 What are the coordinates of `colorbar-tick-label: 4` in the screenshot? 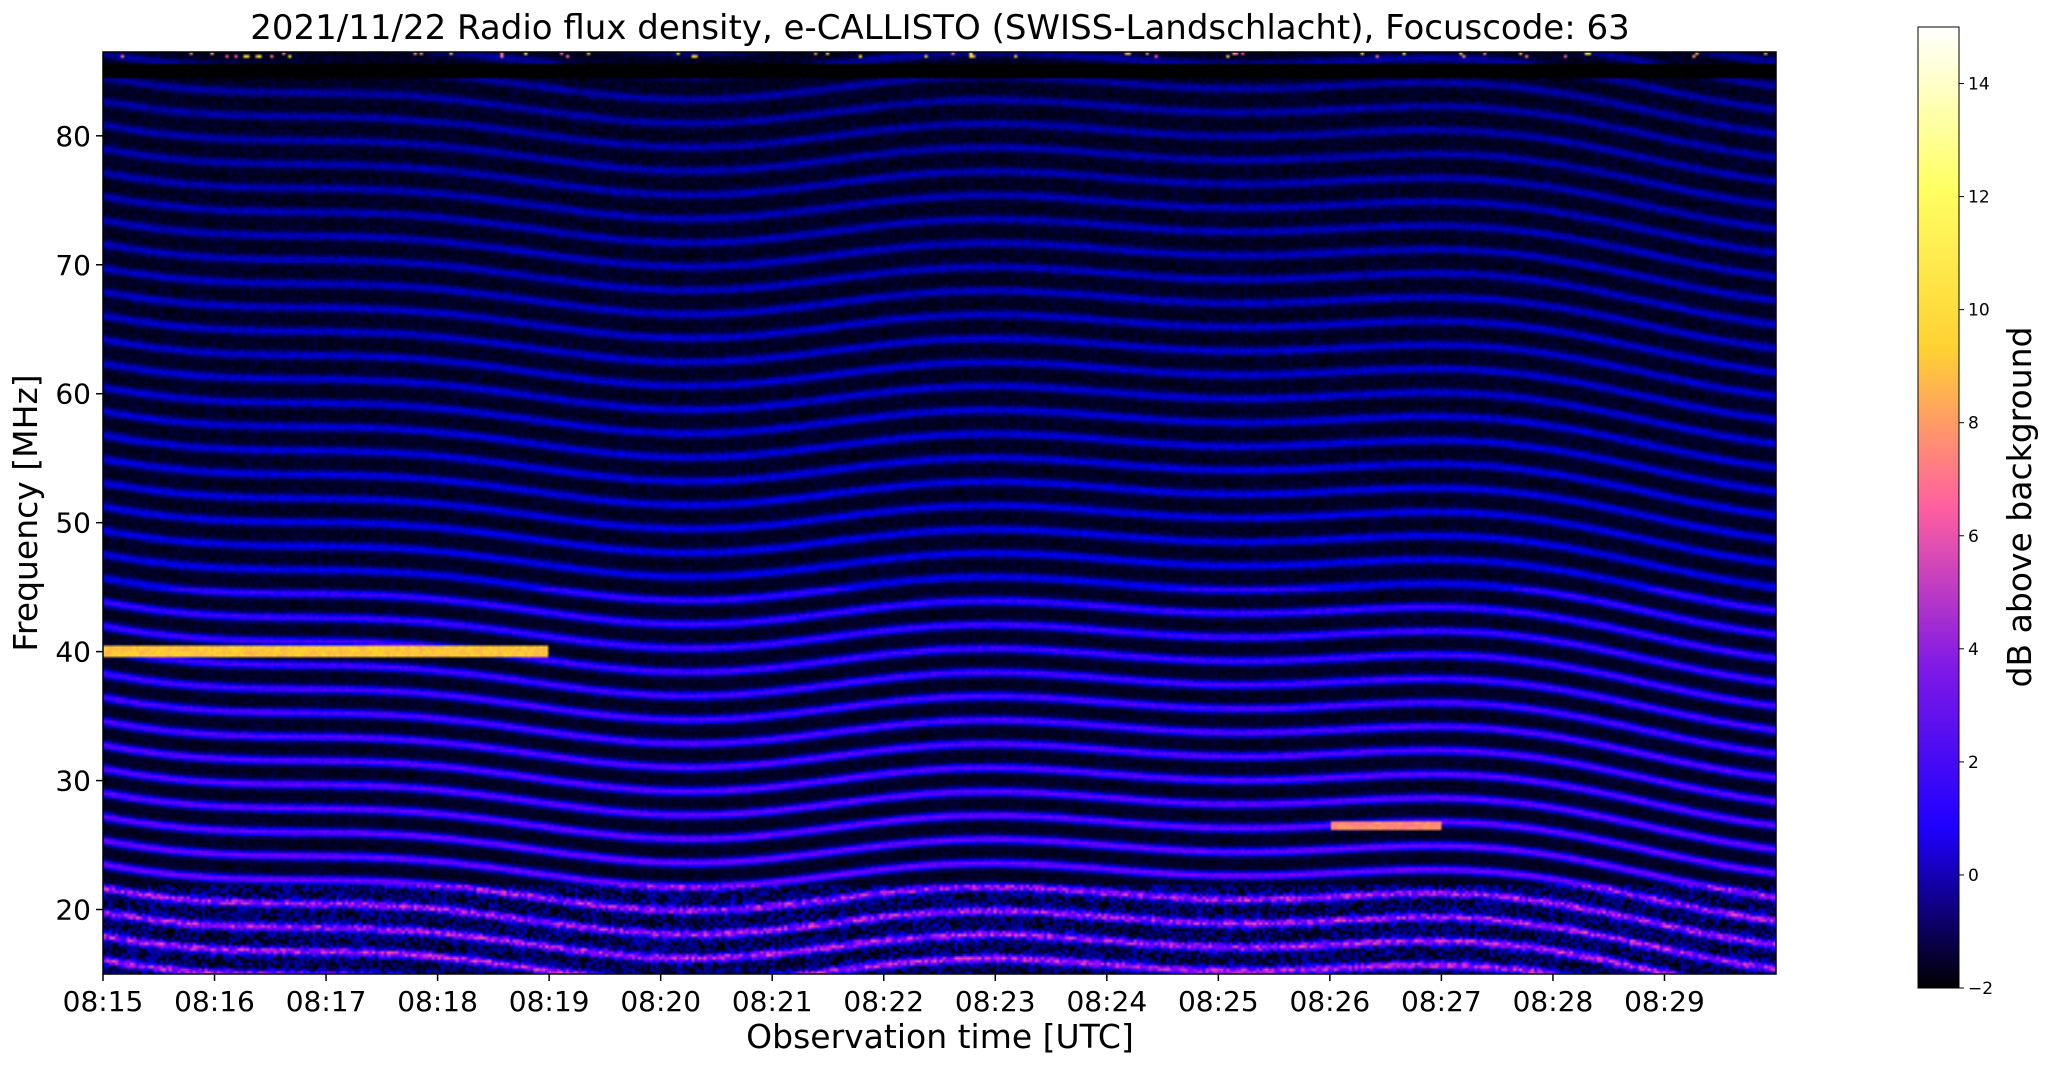 It's located at (1973, 650).